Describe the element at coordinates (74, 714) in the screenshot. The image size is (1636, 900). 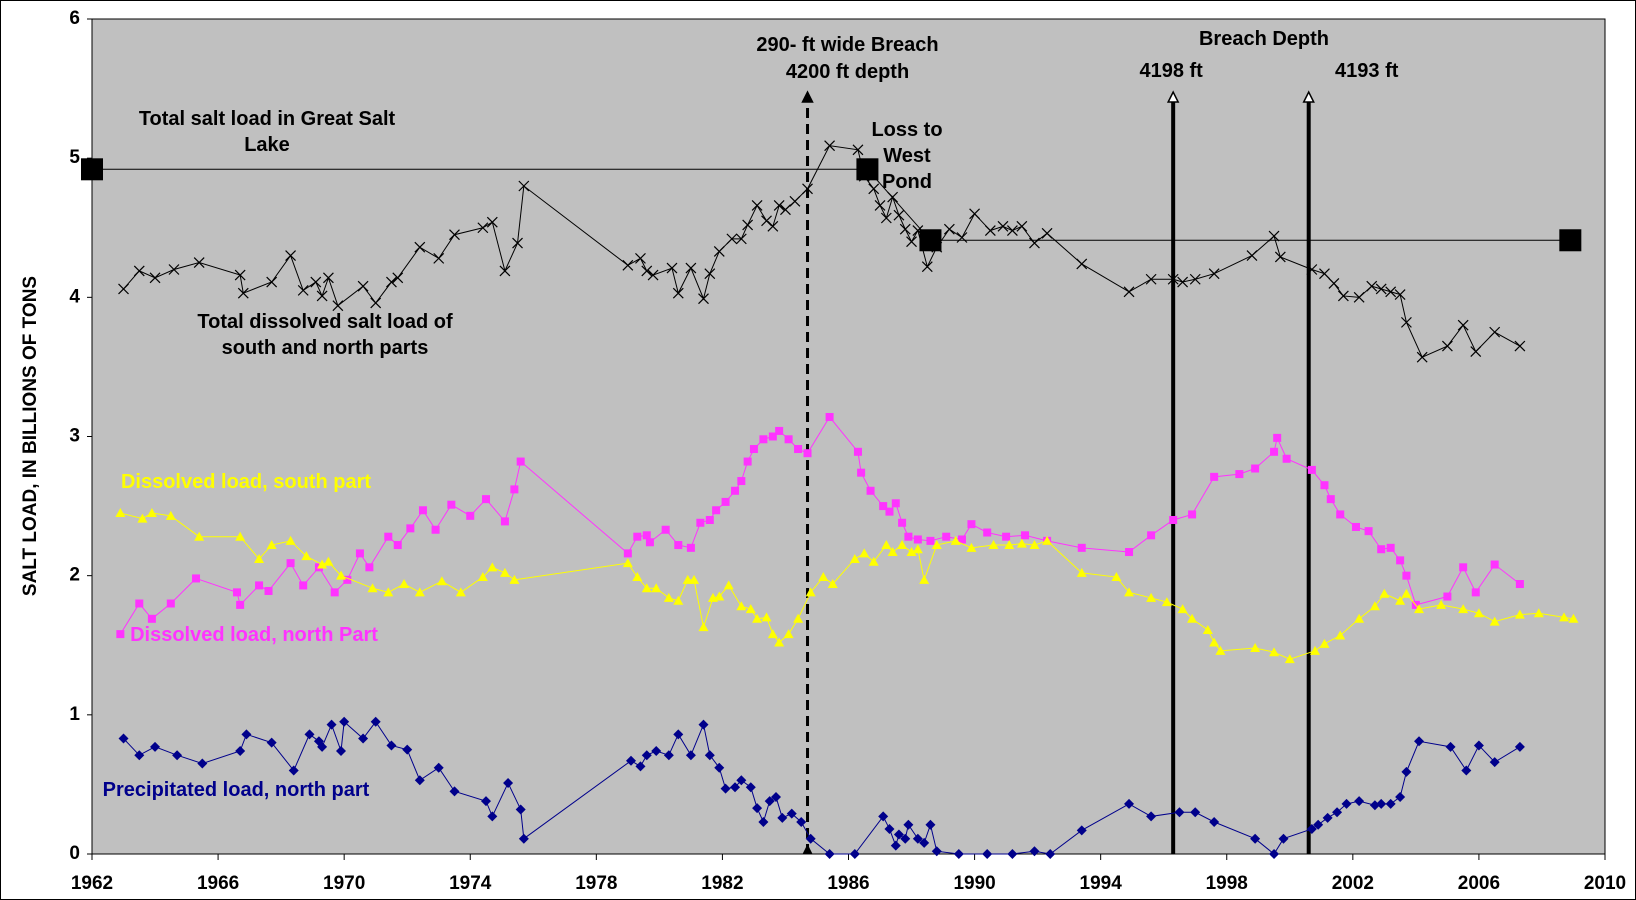
I see `y-tick-label: 1` at that location.